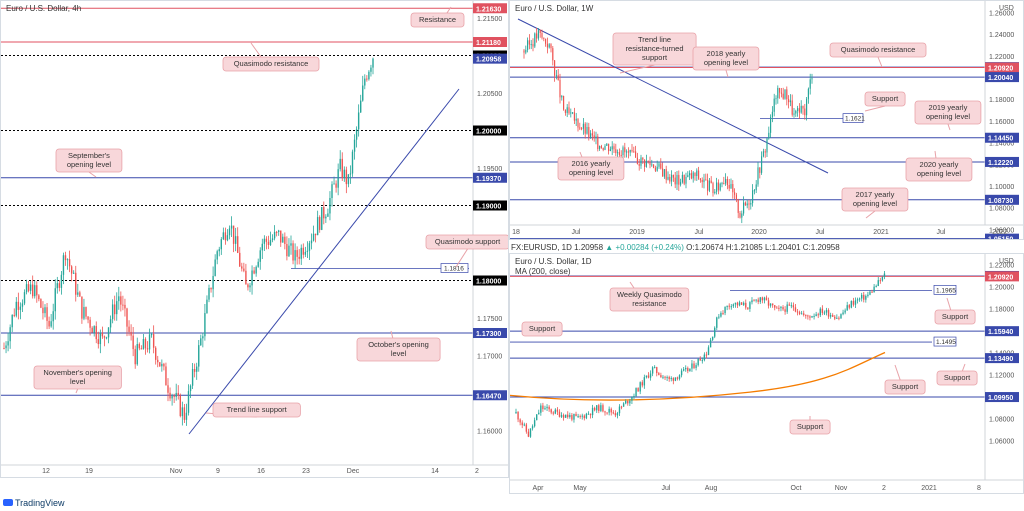  Describe the element at coordinates (1001, 310) in the screenshot. I see `price-tick-label: 1.18000` at that location.